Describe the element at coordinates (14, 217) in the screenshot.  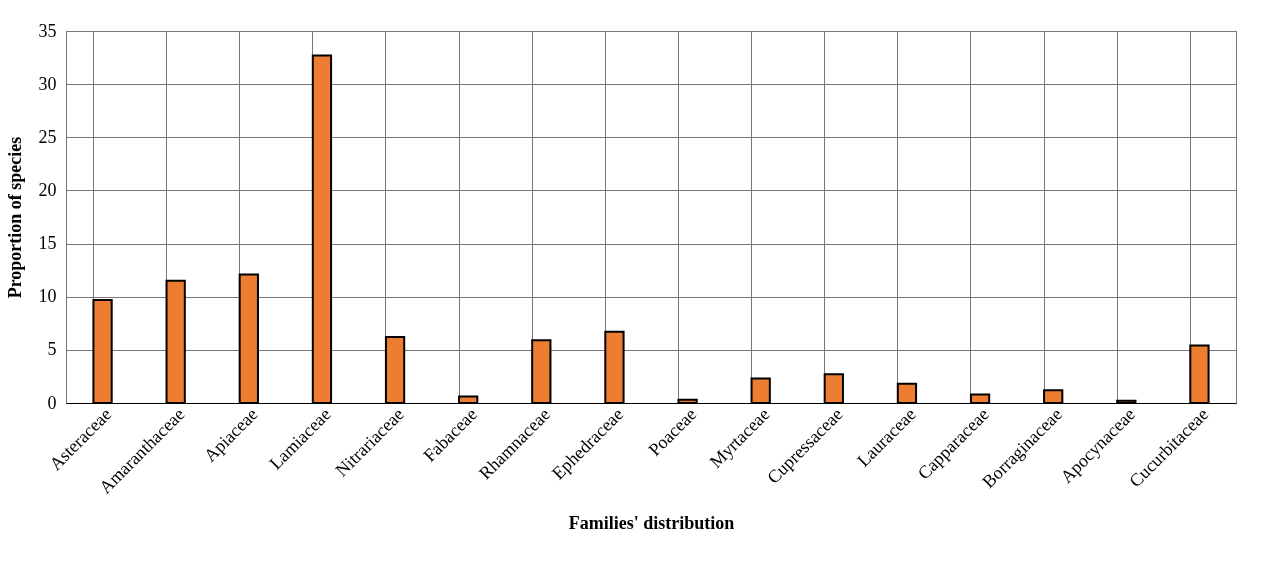
I see `y-axis-title: Proportion of species` at that location.